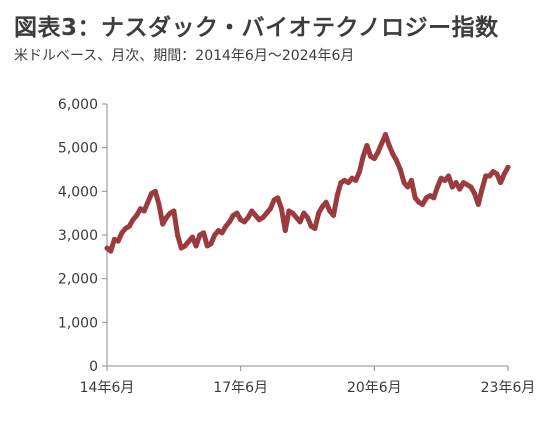 This screenshot has height=434, width=551. I want to click on y-axis: 0 1,000 2,000 3,000 4,000 5,000 6,000, so click(83, 236).